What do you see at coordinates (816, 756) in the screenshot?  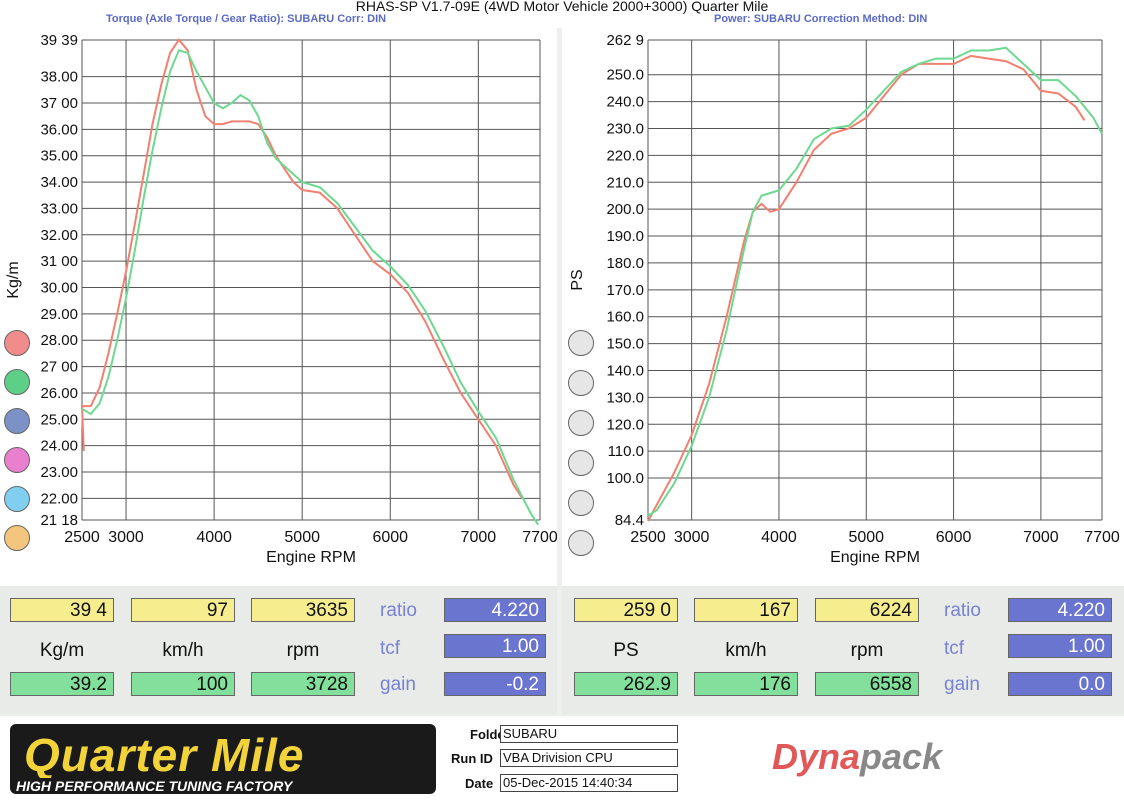 I see `dynapack-logo-a: Dyna` at bounding box center [816, 756].